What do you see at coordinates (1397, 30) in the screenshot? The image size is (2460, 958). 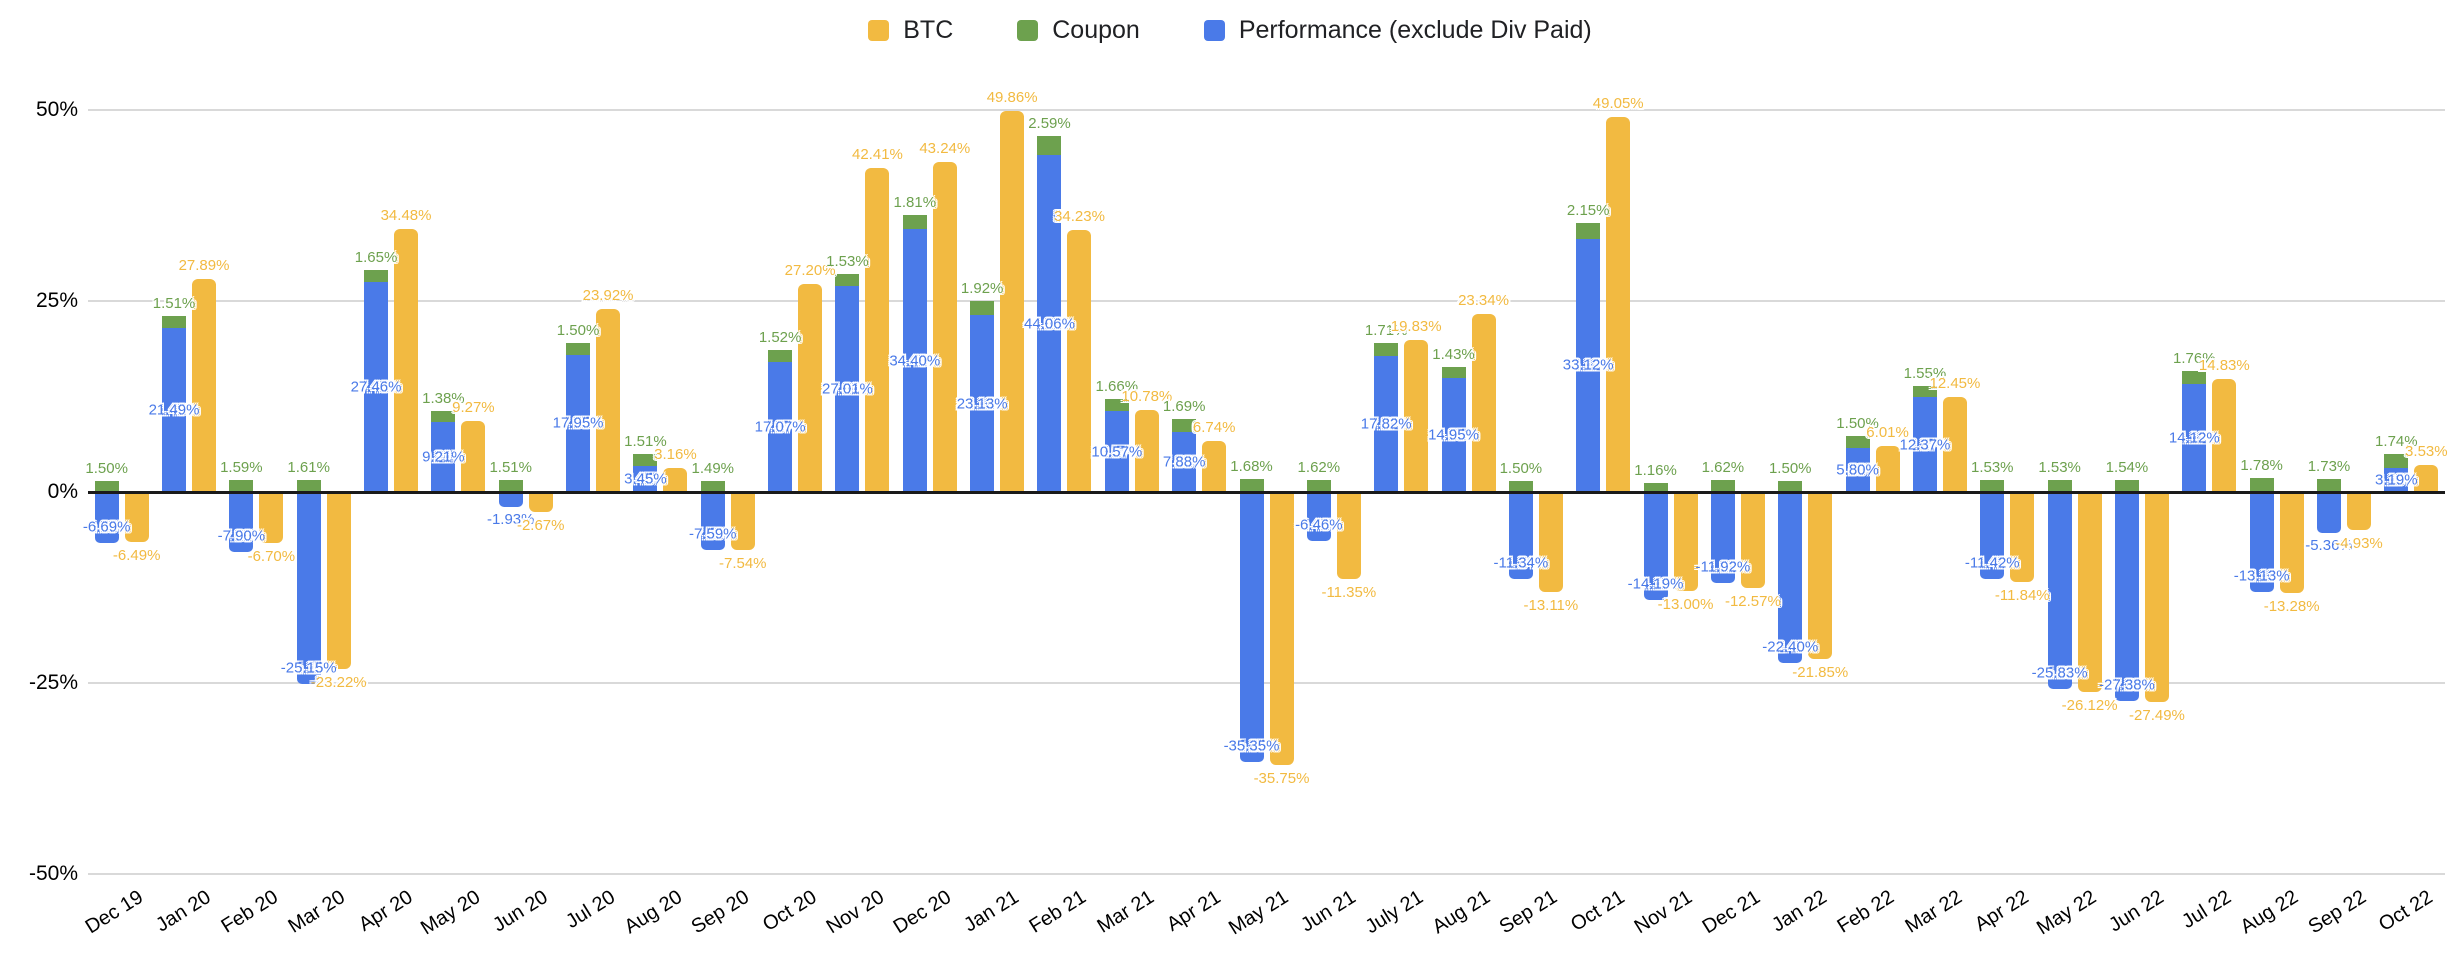 I see `legend-item-performance: Performance (exclude Div Paid)` at bounding box center [1397, 30].